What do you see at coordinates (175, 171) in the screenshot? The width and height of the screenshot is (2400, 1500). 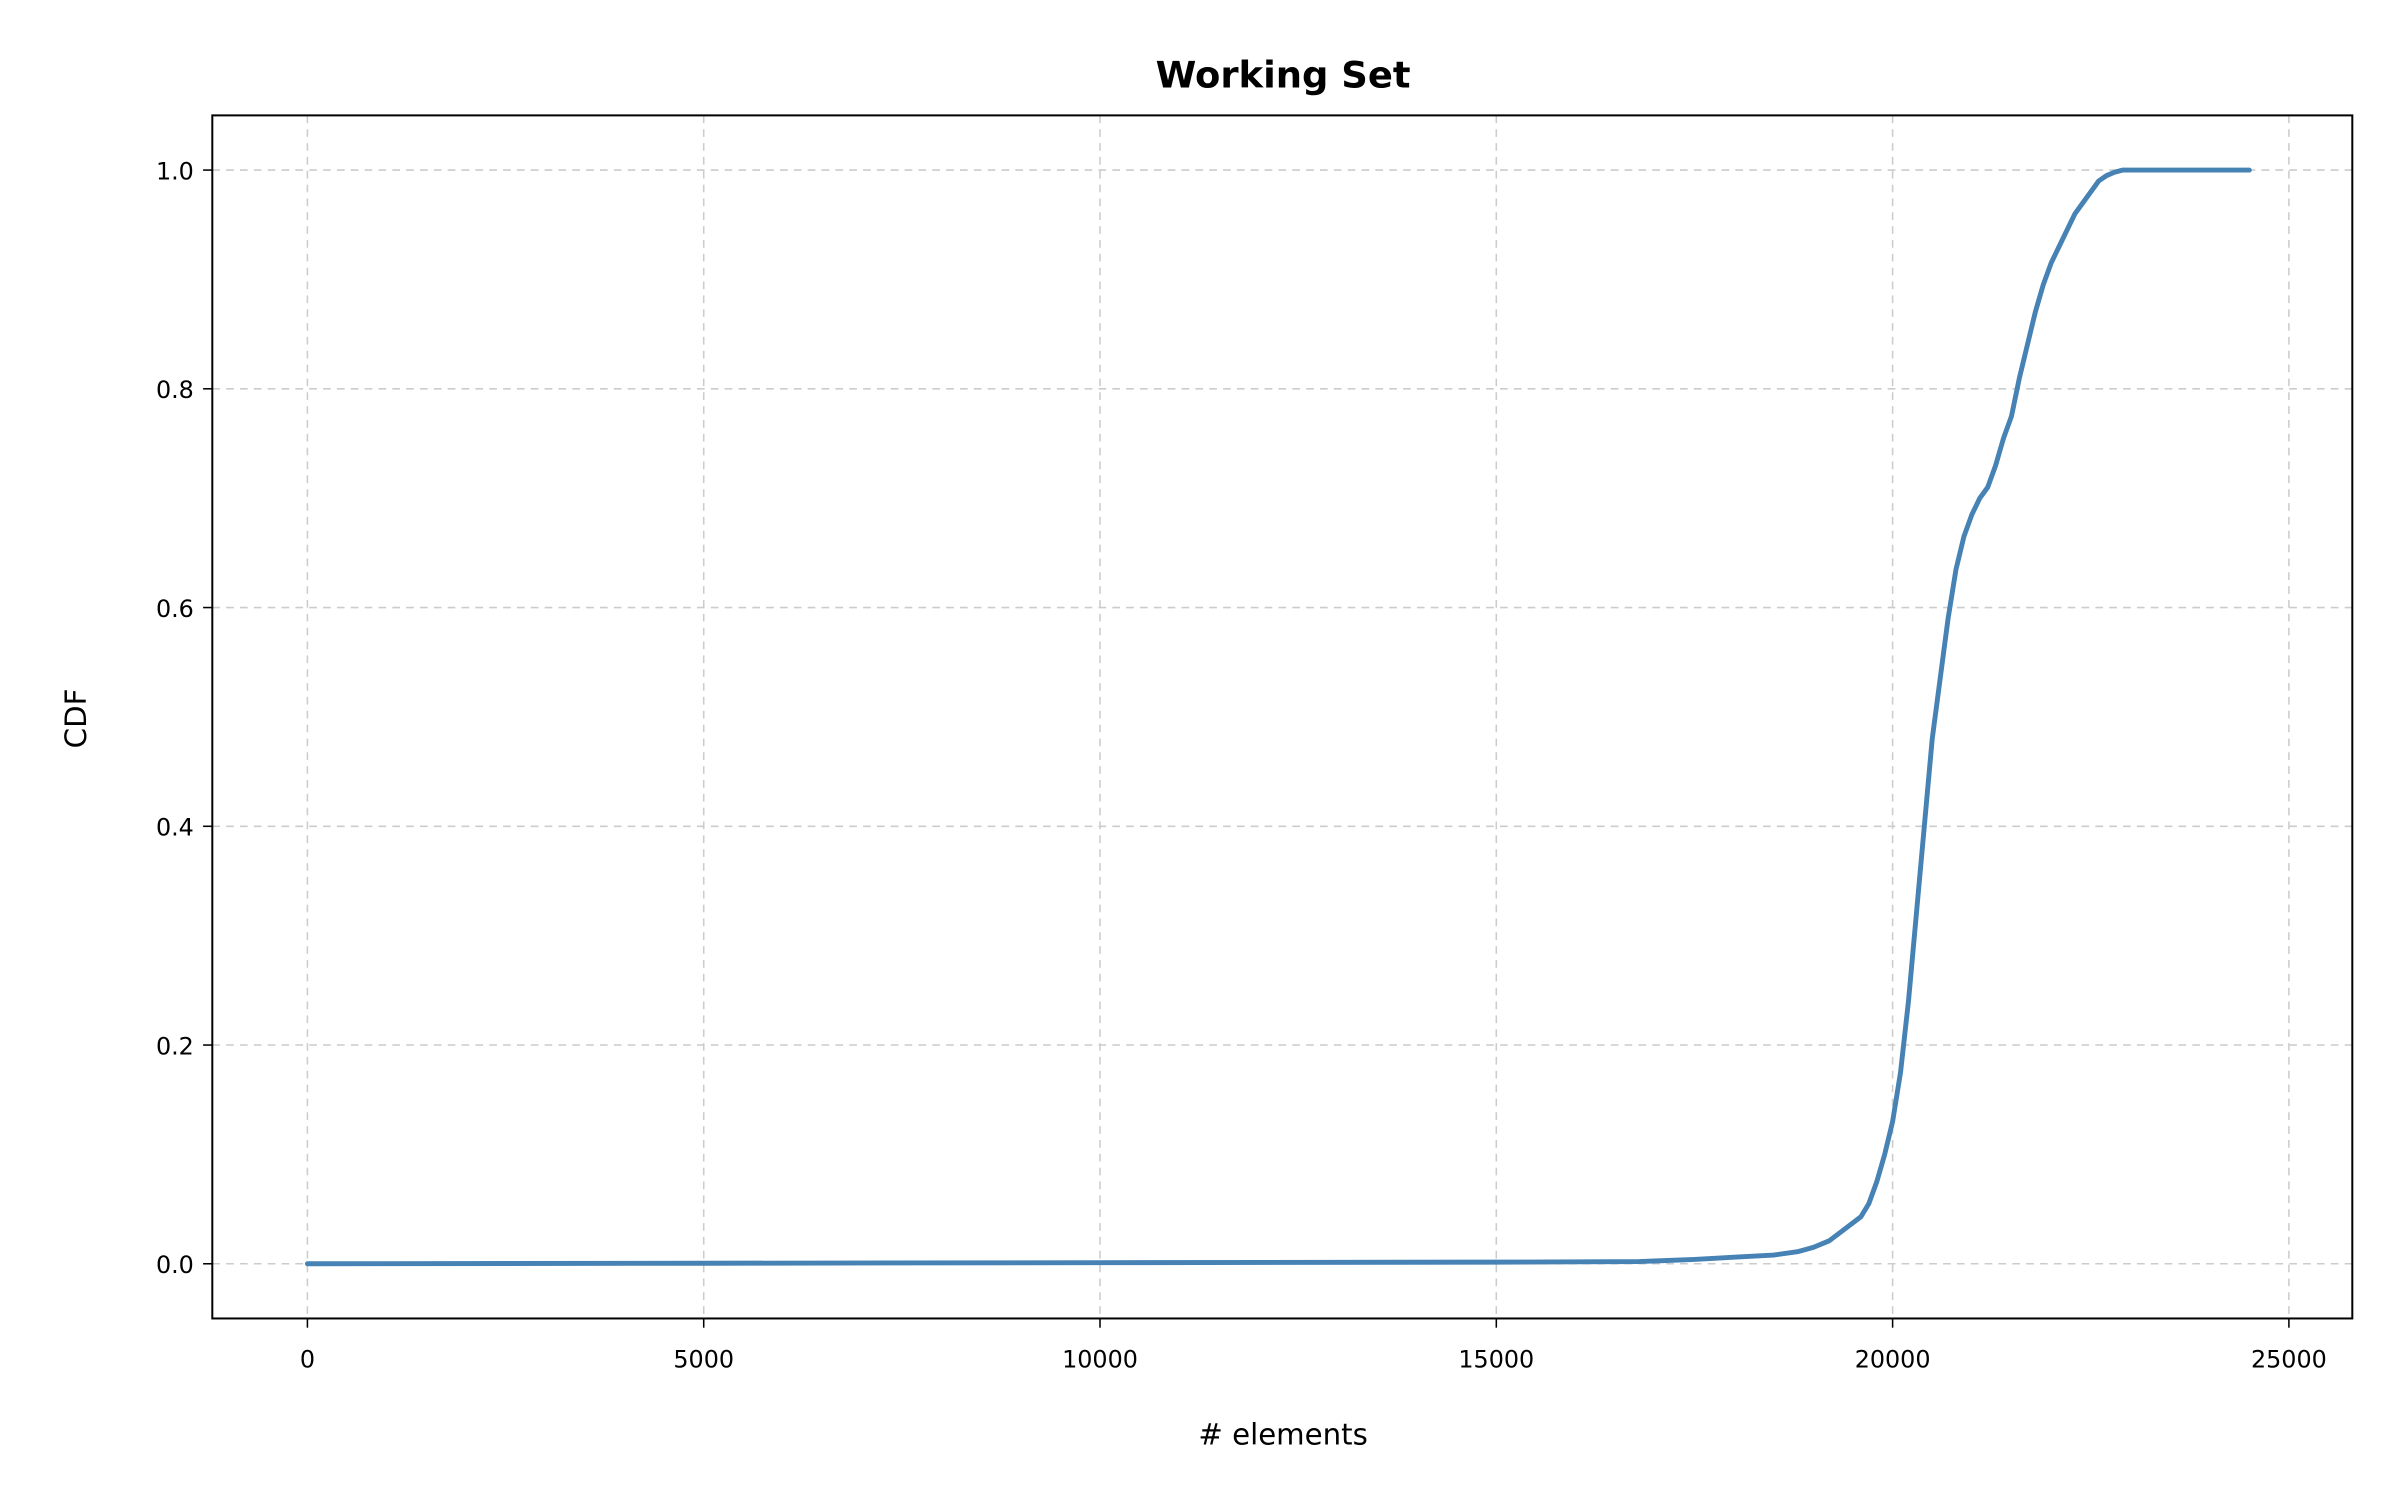 I see `y-tick-label: 1.0` at bounding box center [175, 171].